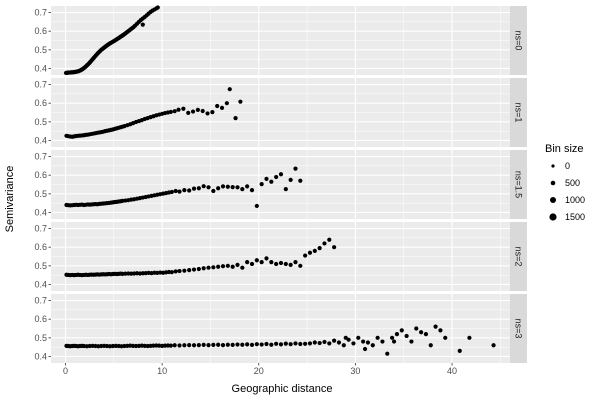  Describe the element at coordinates (280, 112) in the screenshot. I see `facet-panel: 0.4 0.5 0.6 0.7 ns=1` at that location.